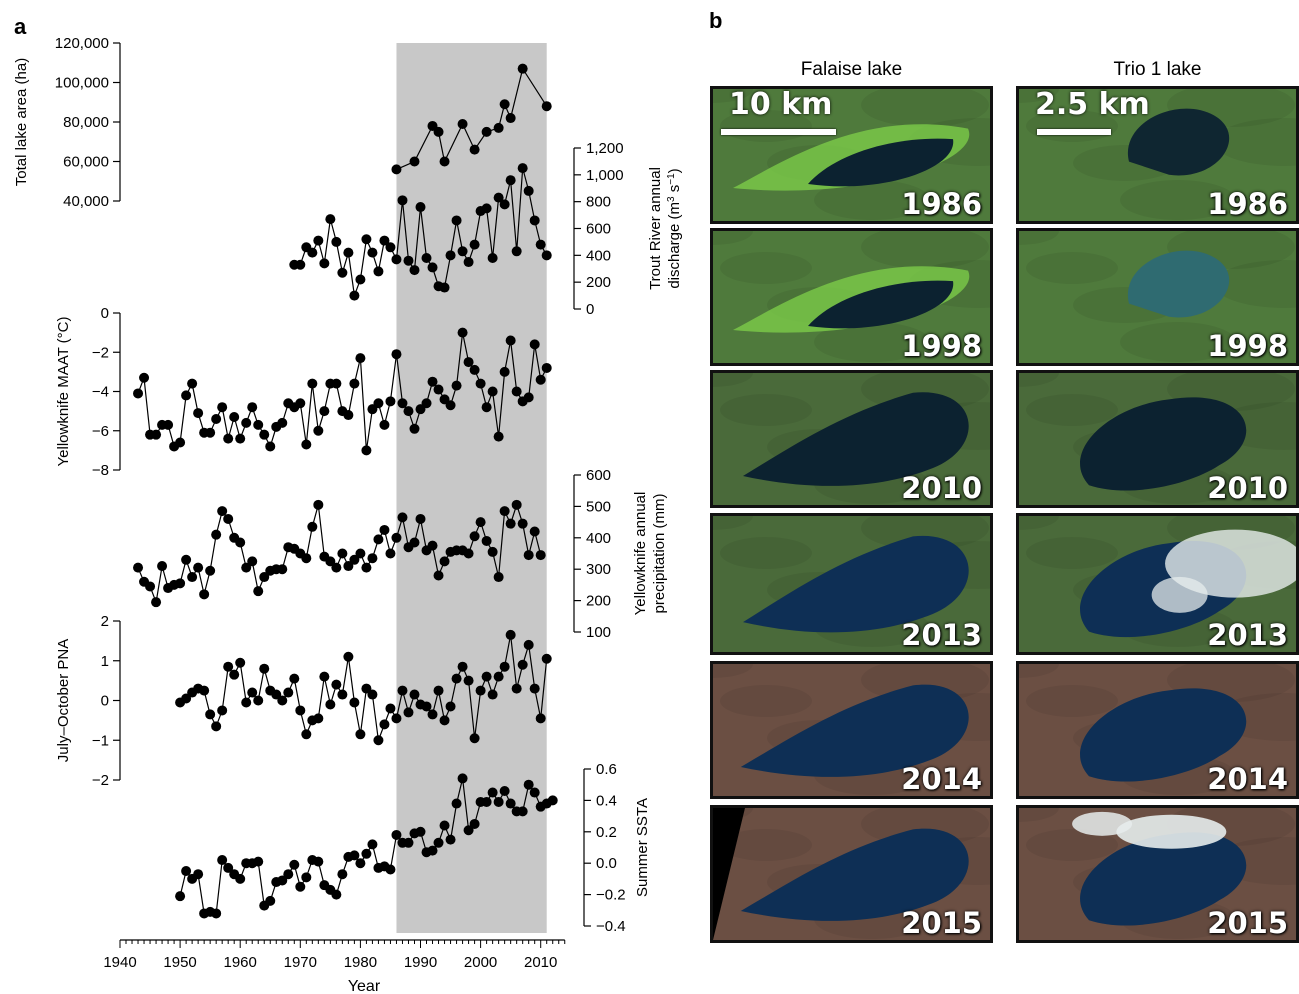 This screenshot has width=1299, height=994. I want to click on x-tick-label: 1970, so click(300, 962).